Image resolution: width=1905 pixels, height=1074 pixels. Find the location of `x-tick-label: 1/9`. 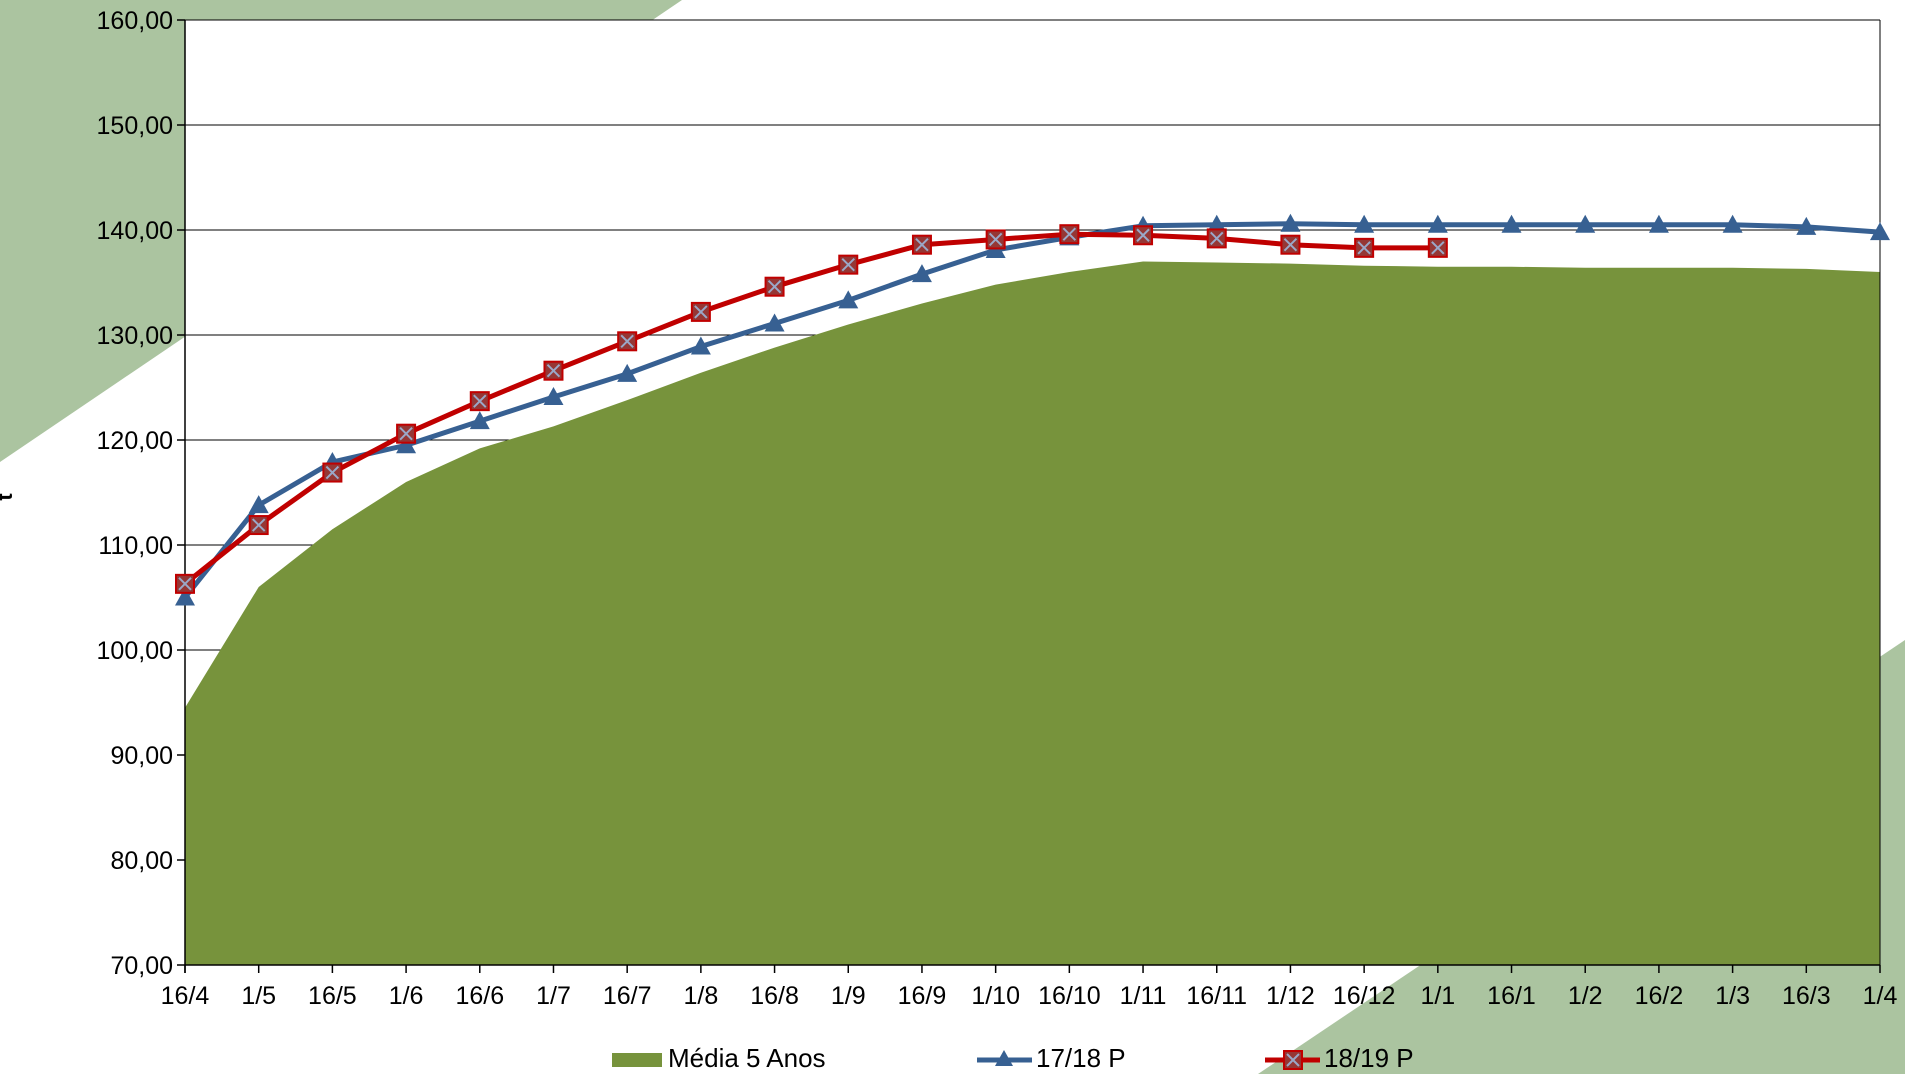

x-tick-label: 1/9 is located at coordinates (848, 996).